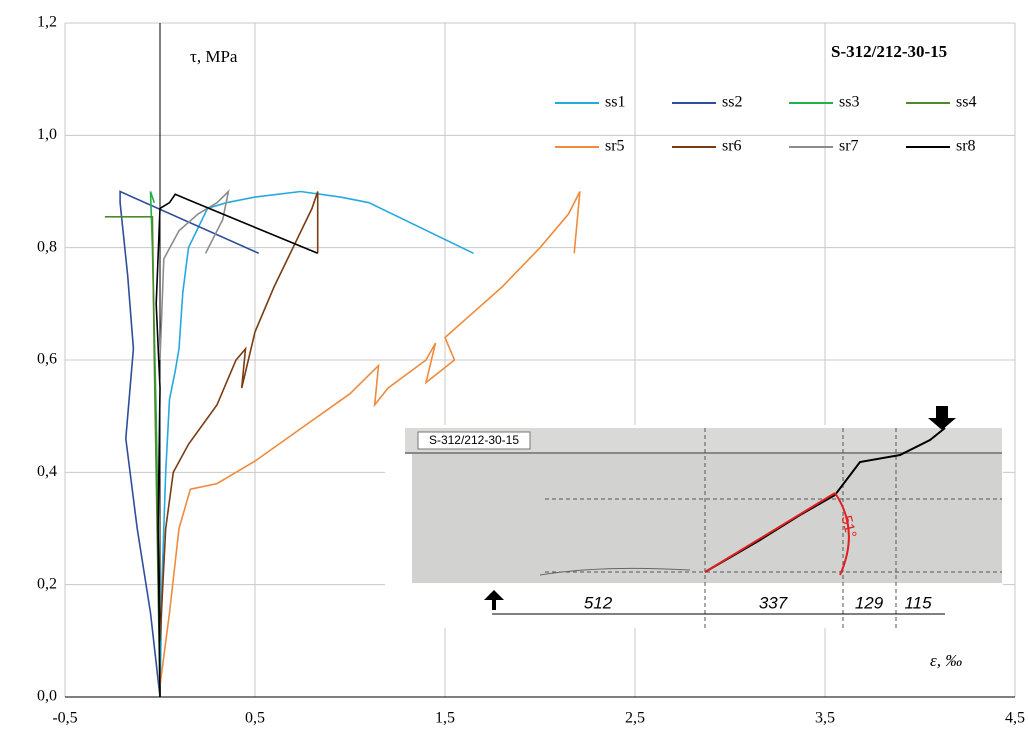 The height and width of the screenshot is (738, 1028). I want to click on x-tick-label: 0,5, so click(255, 718).